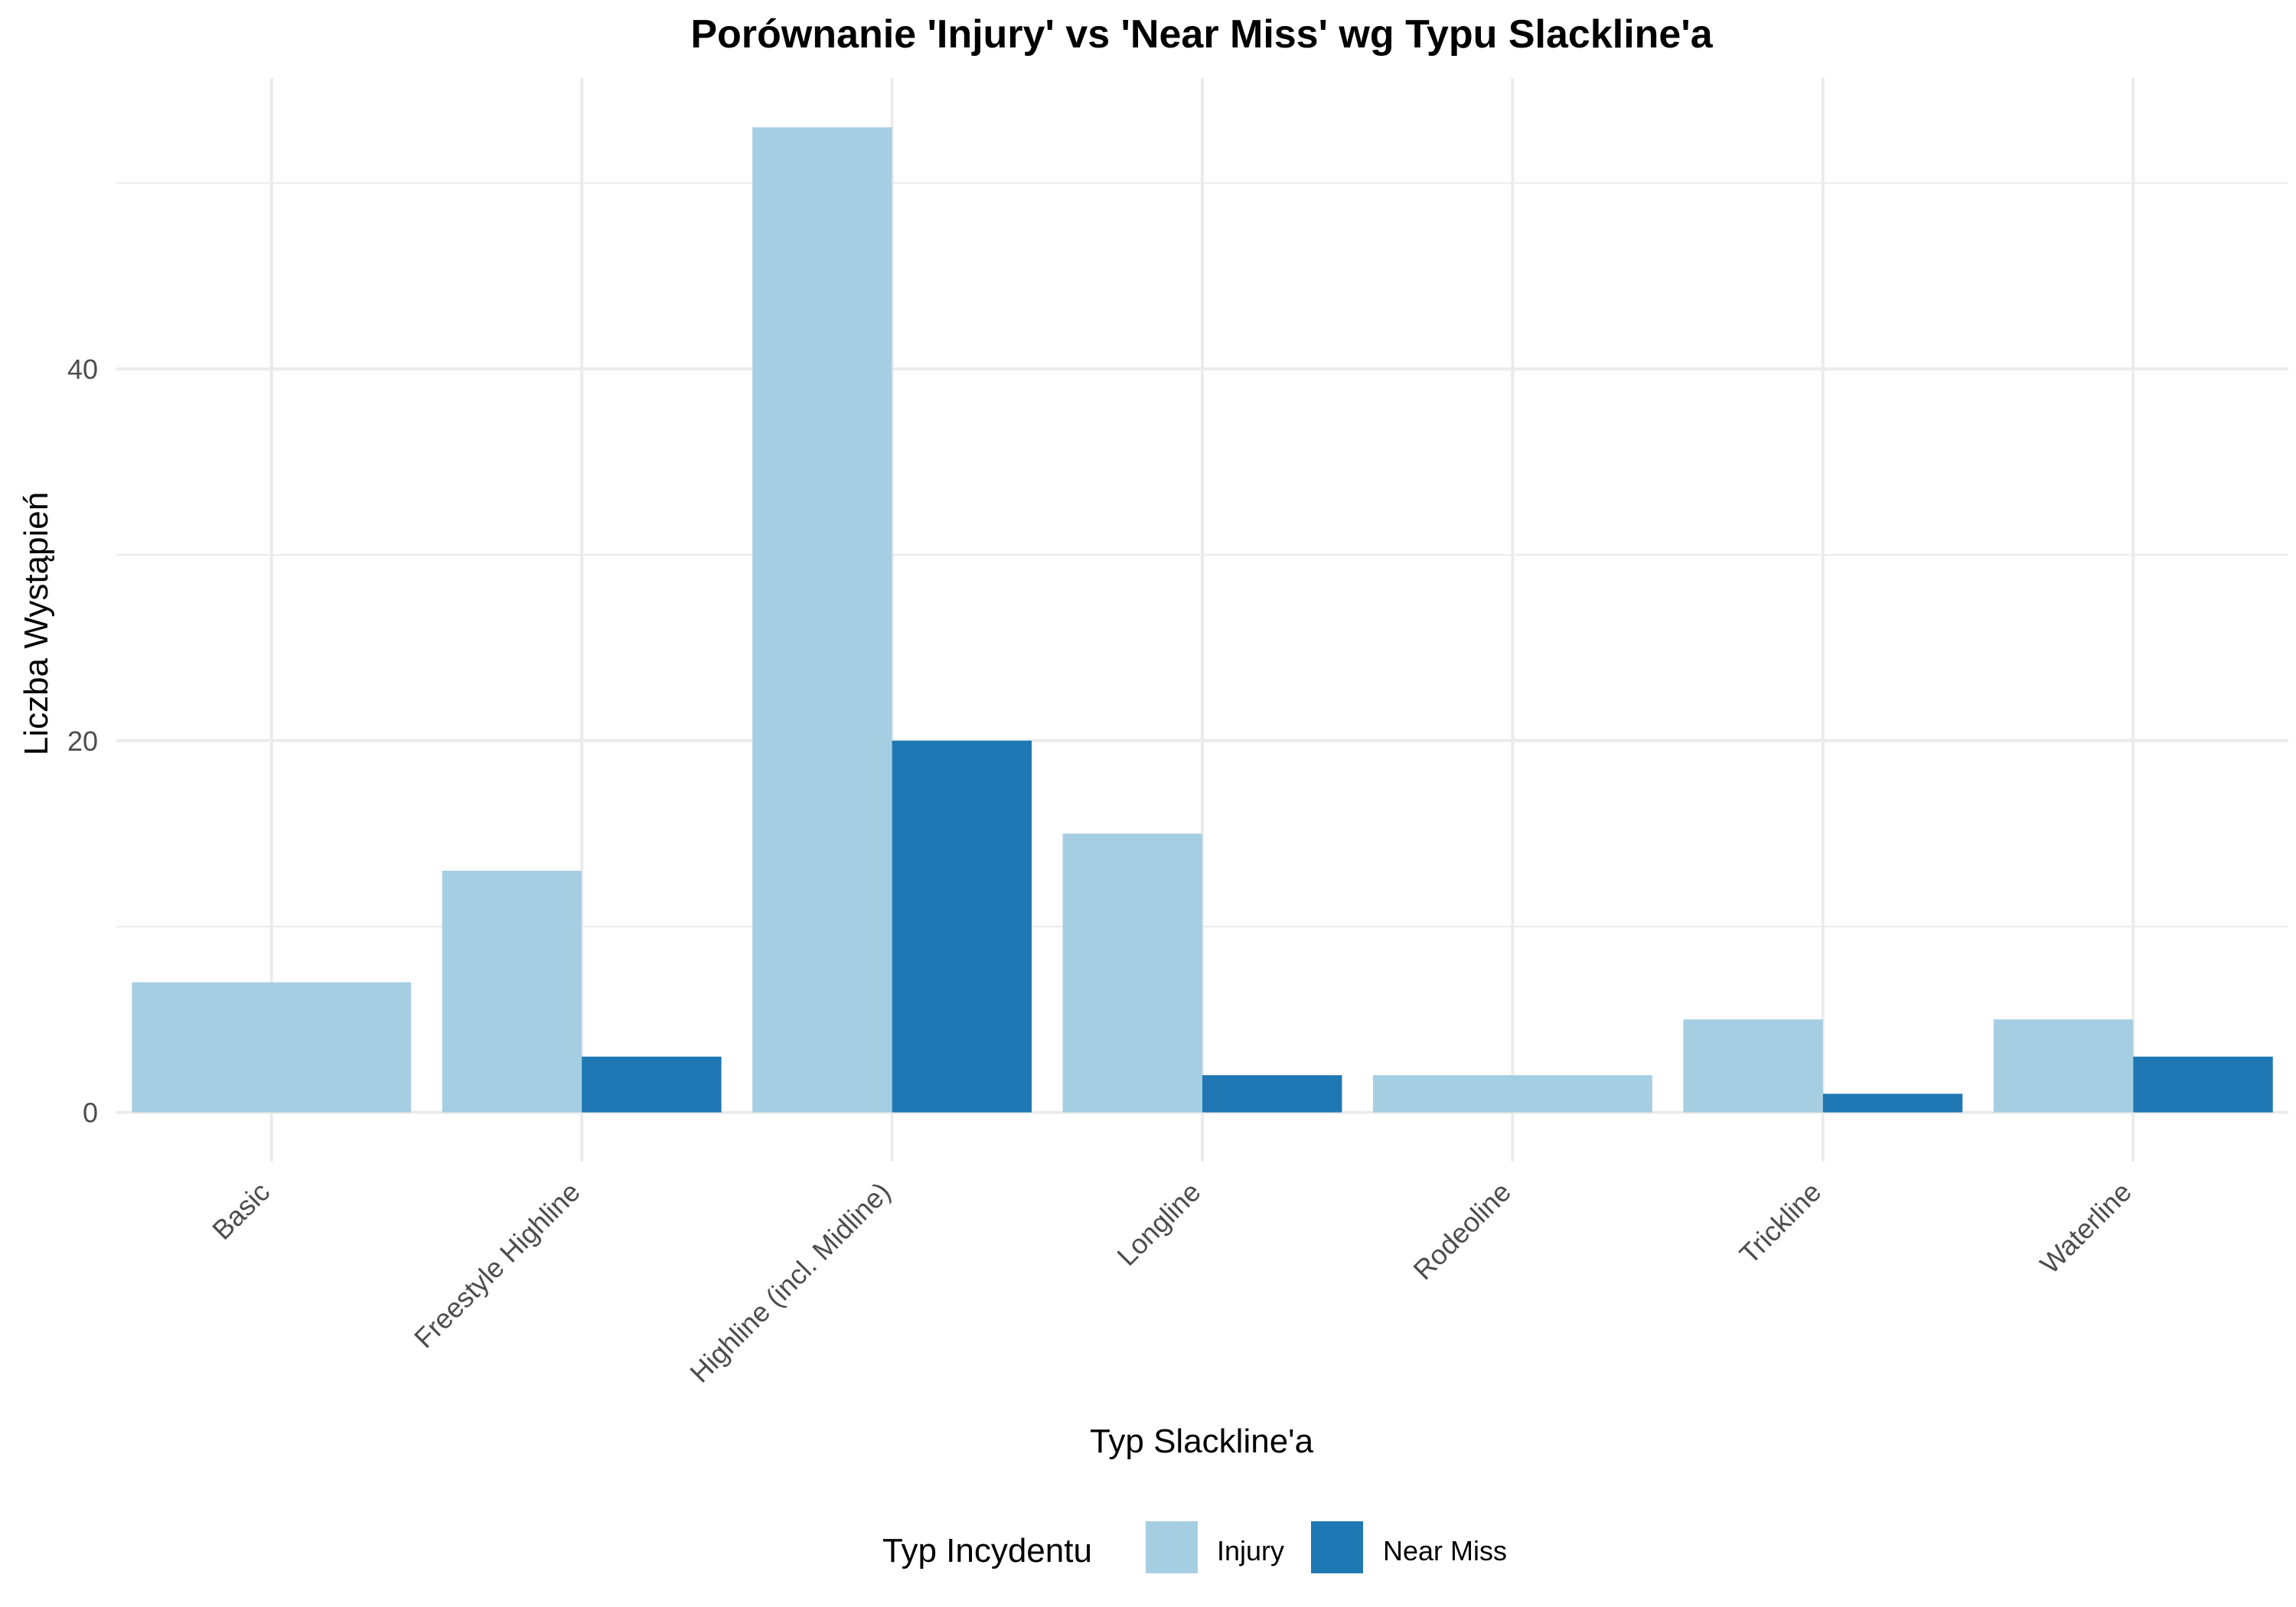 Image resolution: width=2296 pixels, height=1607 pixels. Describe the element at coordinates (1445, 1550) in the screenshot. I see `legend-label-near-miss: Near Miss` at that location.